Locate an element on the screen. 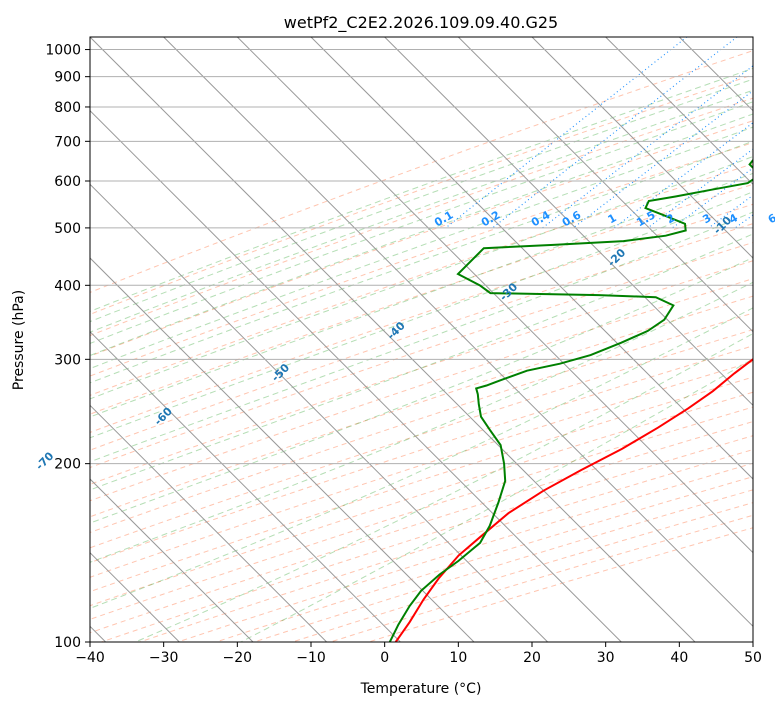 The width and height of the screenshot is (775, 708). x-tick-label: 40 is located at coordinates (679, 658).